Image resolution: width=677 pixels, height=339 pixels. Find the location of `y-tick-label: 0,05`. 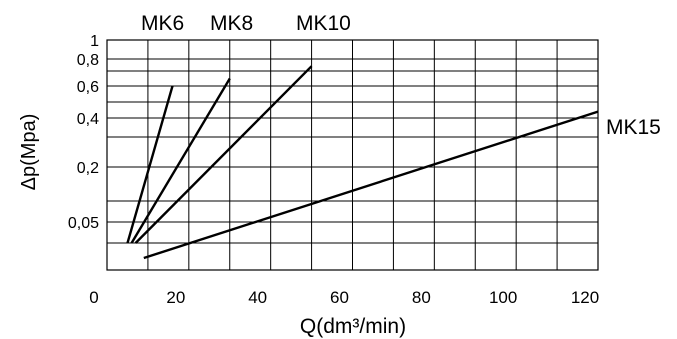

y-tick-label: 0,05 is located at coordinates (83, 223).